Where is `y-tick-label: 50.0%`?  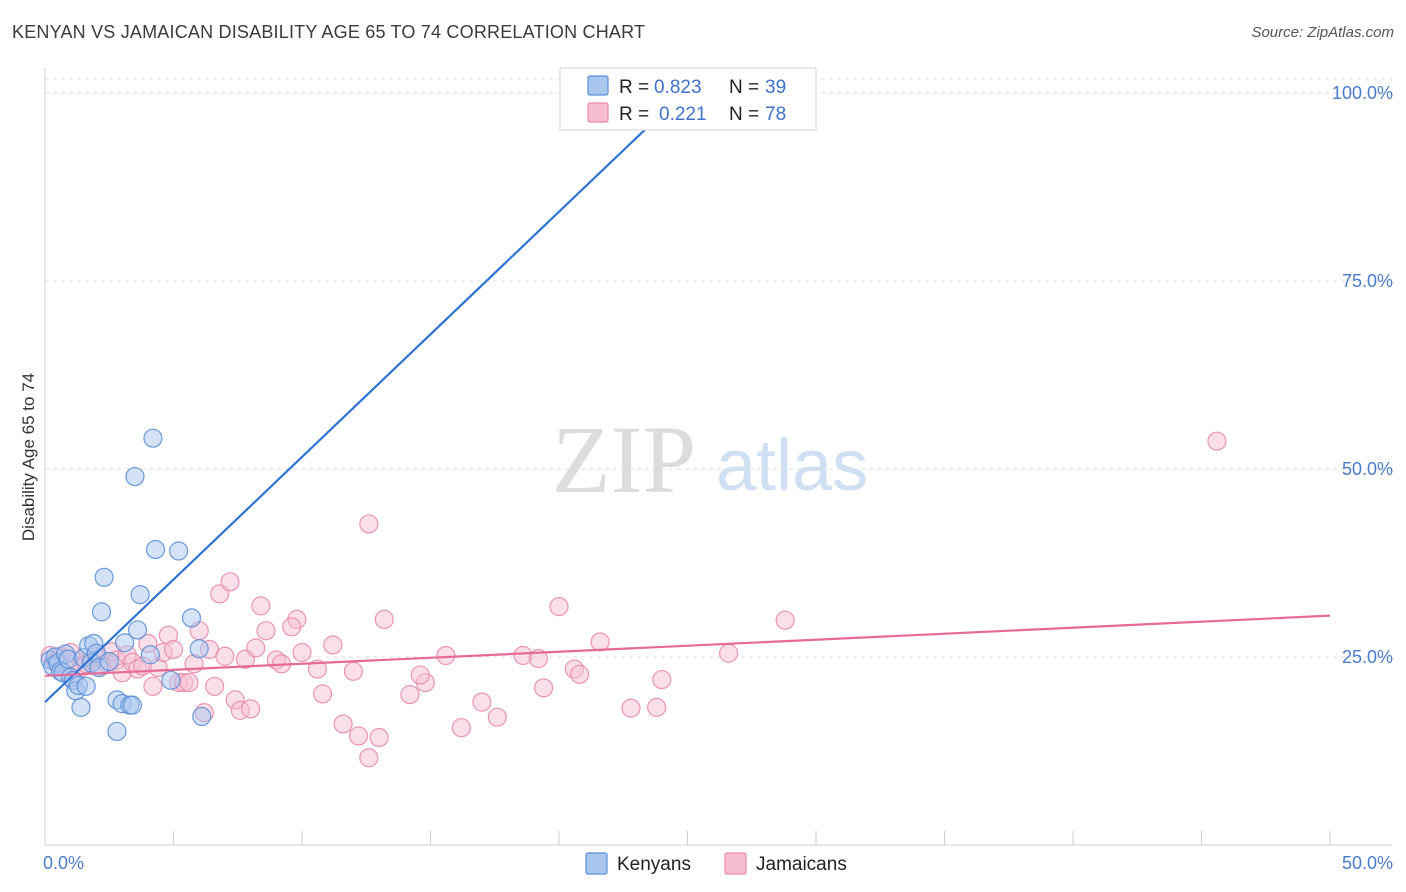
y-tick-label: 50.0% is located at coordinates (1367, 469).